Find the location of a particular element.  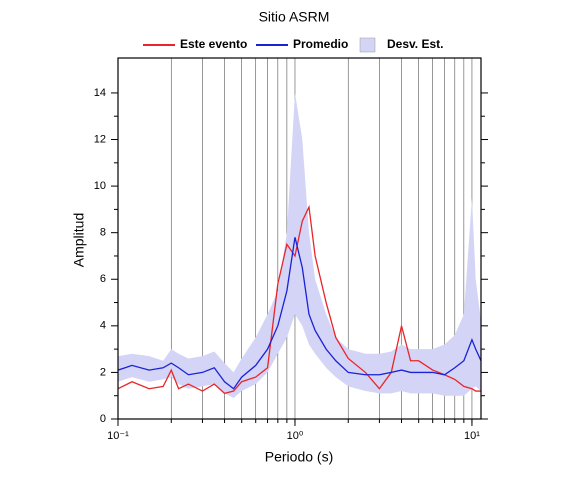

x-axis-label: Periodo (s) is located at coordinates (299, 457).